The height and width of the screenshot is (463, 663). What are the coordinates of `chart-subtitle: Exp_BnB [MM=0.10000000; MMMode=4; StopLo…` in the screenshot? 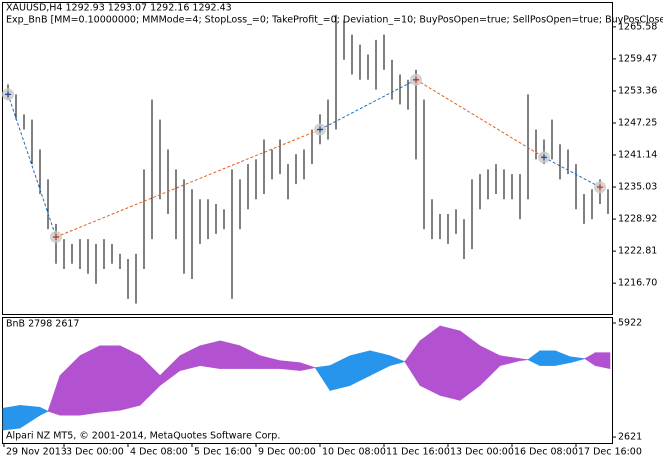 It's located at (334, 20).